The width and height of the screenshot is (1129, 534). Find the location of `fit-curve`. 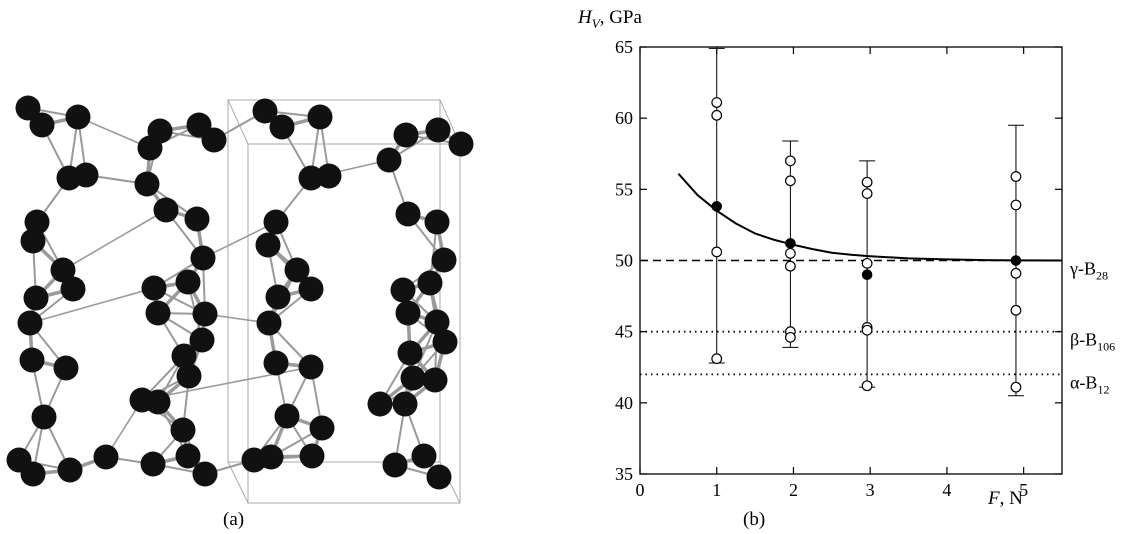

fit-curve is located at coordinates (870, 217).